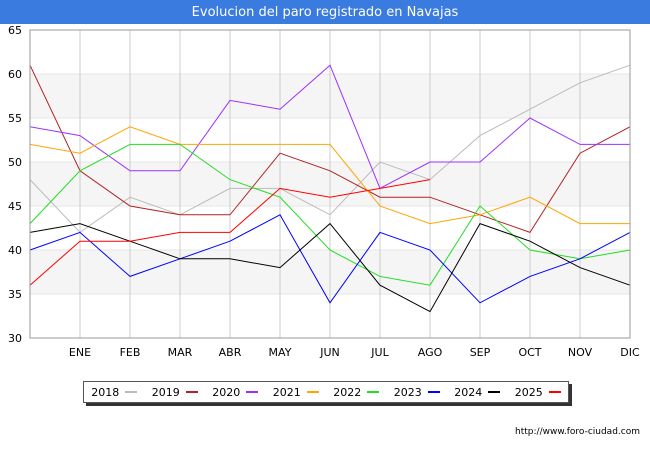 The height and width of the screenshot is (450, 650). Describe the element at coordinates (286, 392) in the screenshot. I see `legend-label: 2021` at that location.